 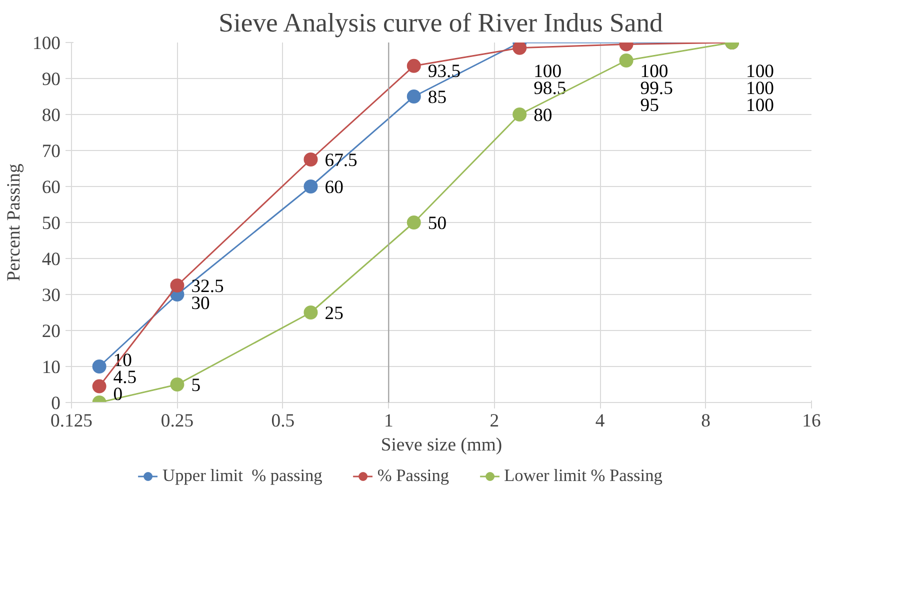 I want to click on x-tick-label: 4, so click(x=600, y=421).